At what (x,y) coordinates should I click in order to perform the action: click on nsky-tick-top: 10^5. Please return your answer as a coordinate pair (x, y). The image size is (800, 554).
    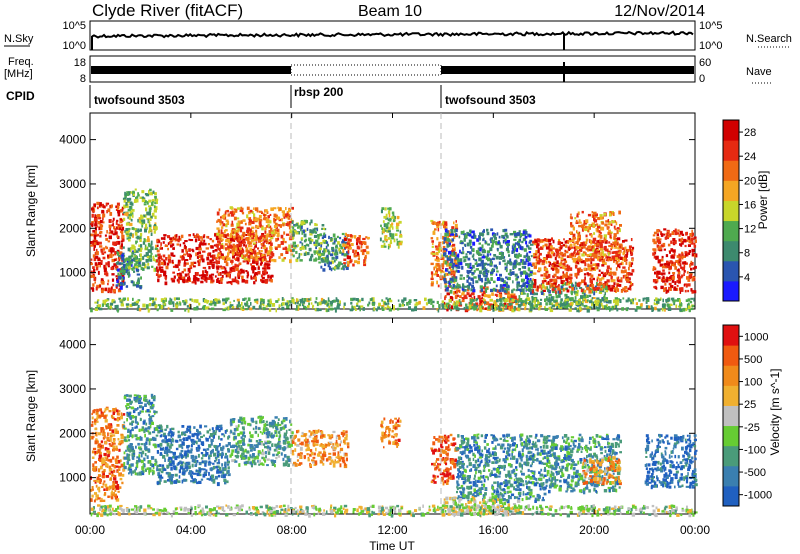
    Looking at the image, I should click on (74, 26).